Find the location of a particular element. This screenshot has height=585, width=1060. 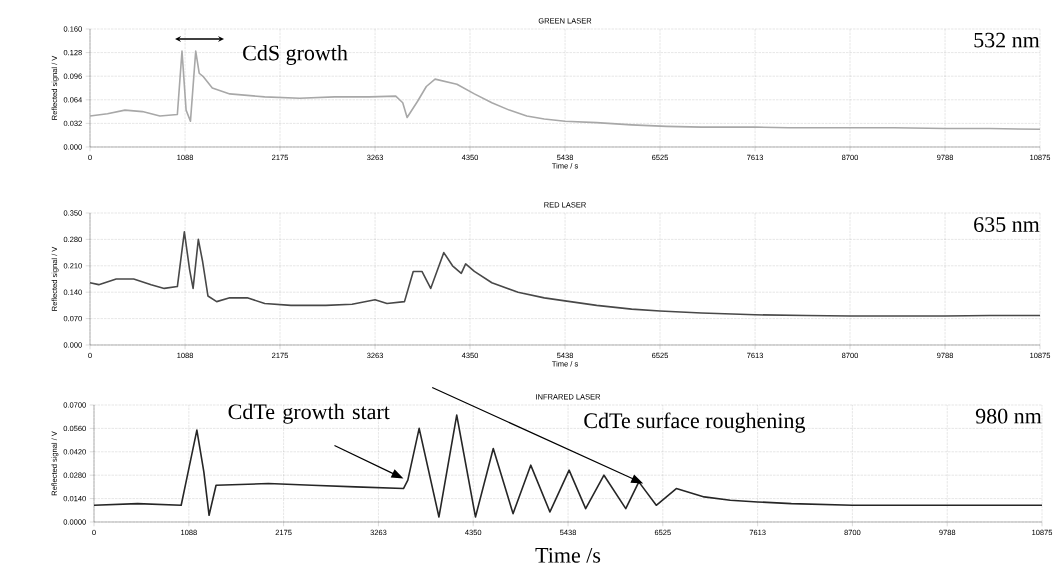

x-axis-title: Time /s is located at coordinates (568, 555).